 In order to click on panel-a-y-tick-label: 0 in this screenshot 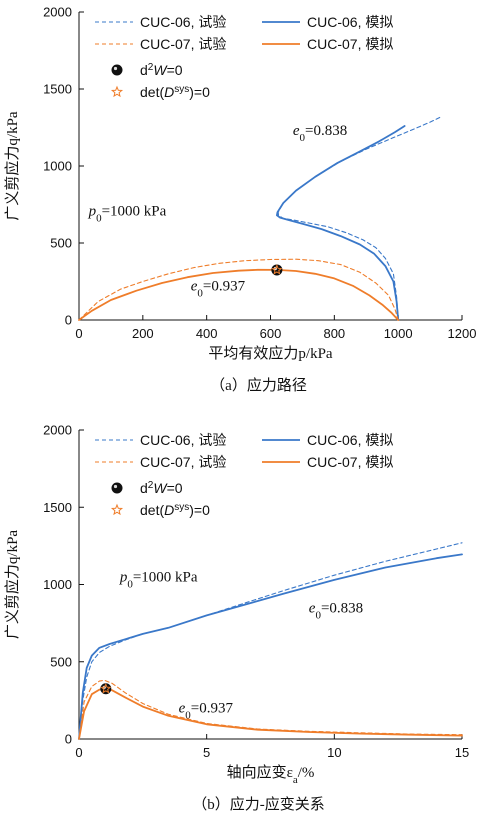, I will do `click(68, 320)`.